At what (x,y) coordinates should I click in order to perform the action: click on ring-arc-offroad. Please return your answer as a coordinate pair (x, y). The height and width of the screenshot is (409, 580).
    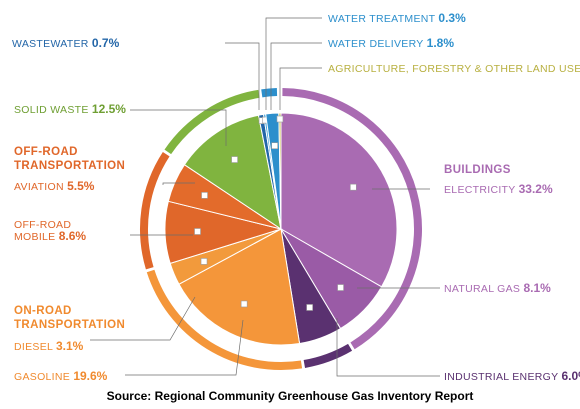
    Looking at the image, I should click on (155, 211).